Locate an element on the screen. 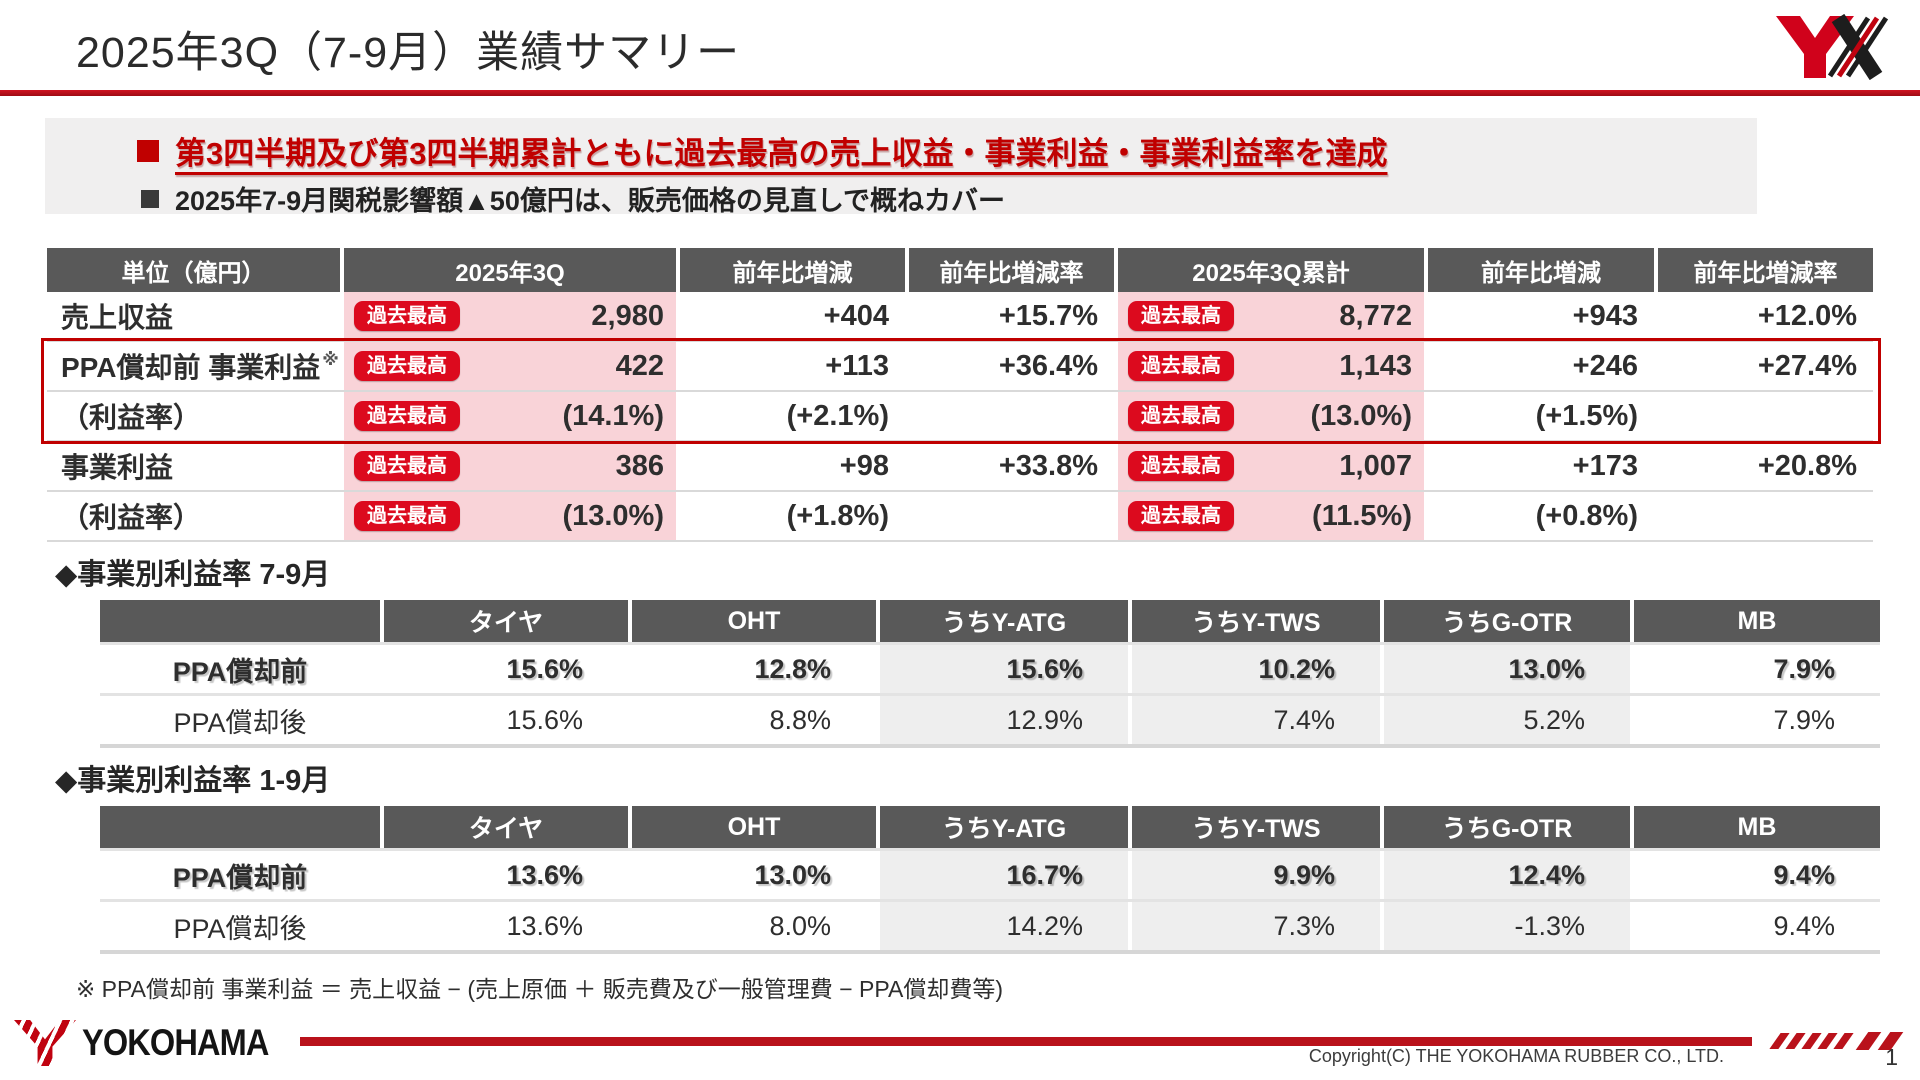 This screenshot has width=1920, height=1080. value-cell: +12.0% is located at coordinates (1807, 315).